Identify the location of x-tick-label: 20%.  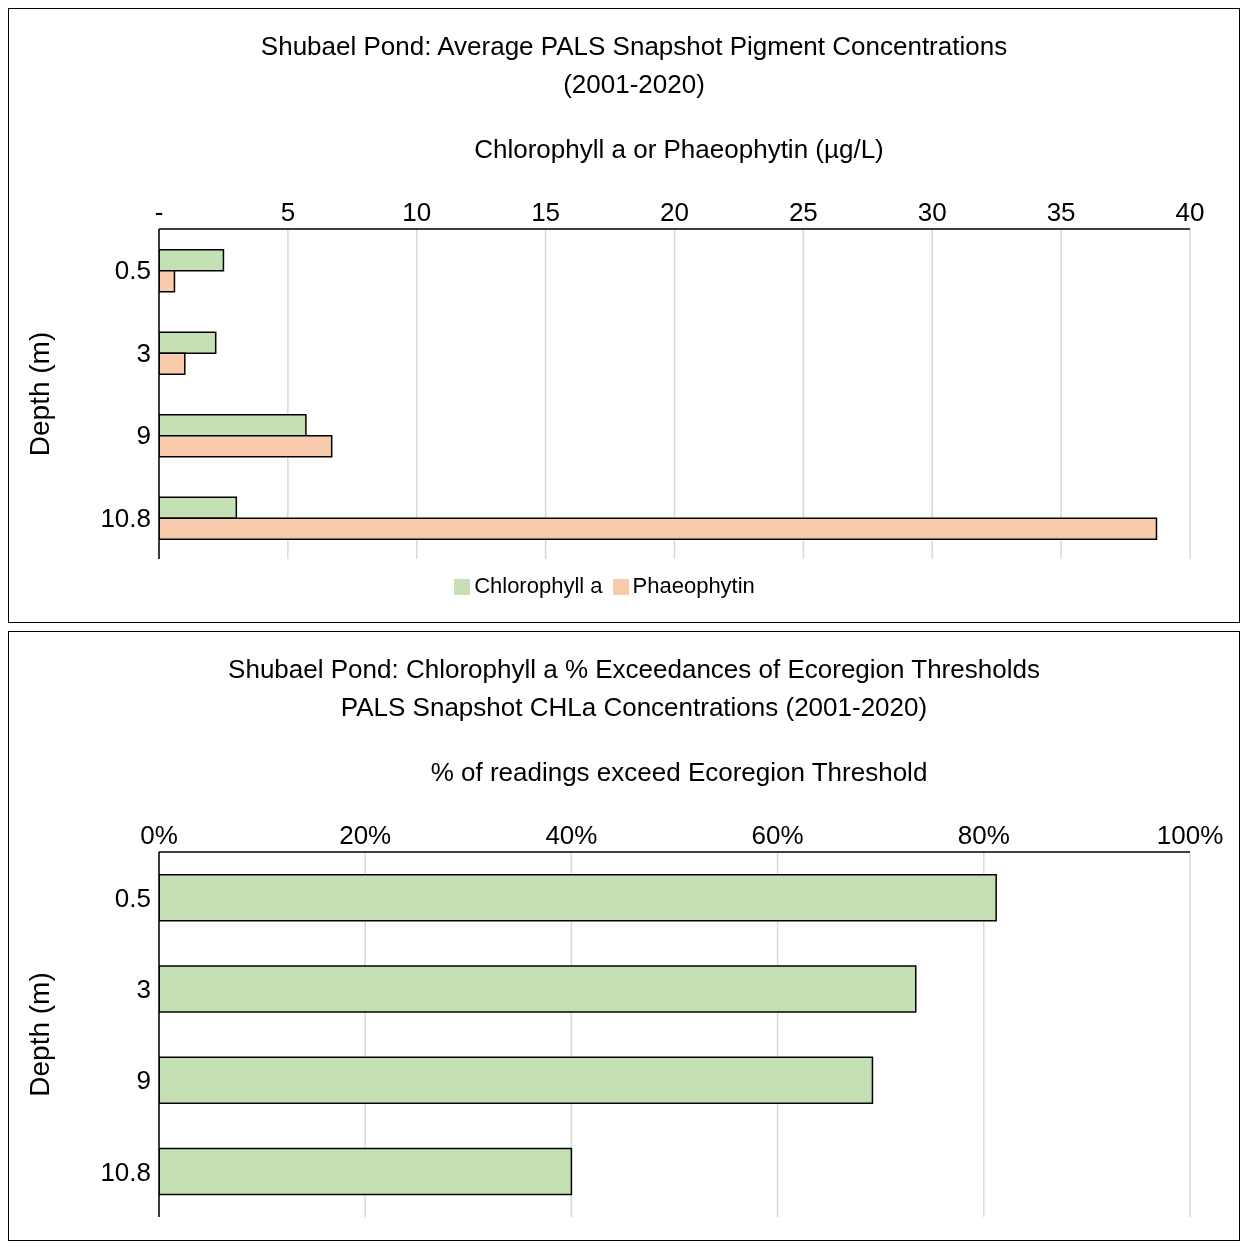
(365, 835).